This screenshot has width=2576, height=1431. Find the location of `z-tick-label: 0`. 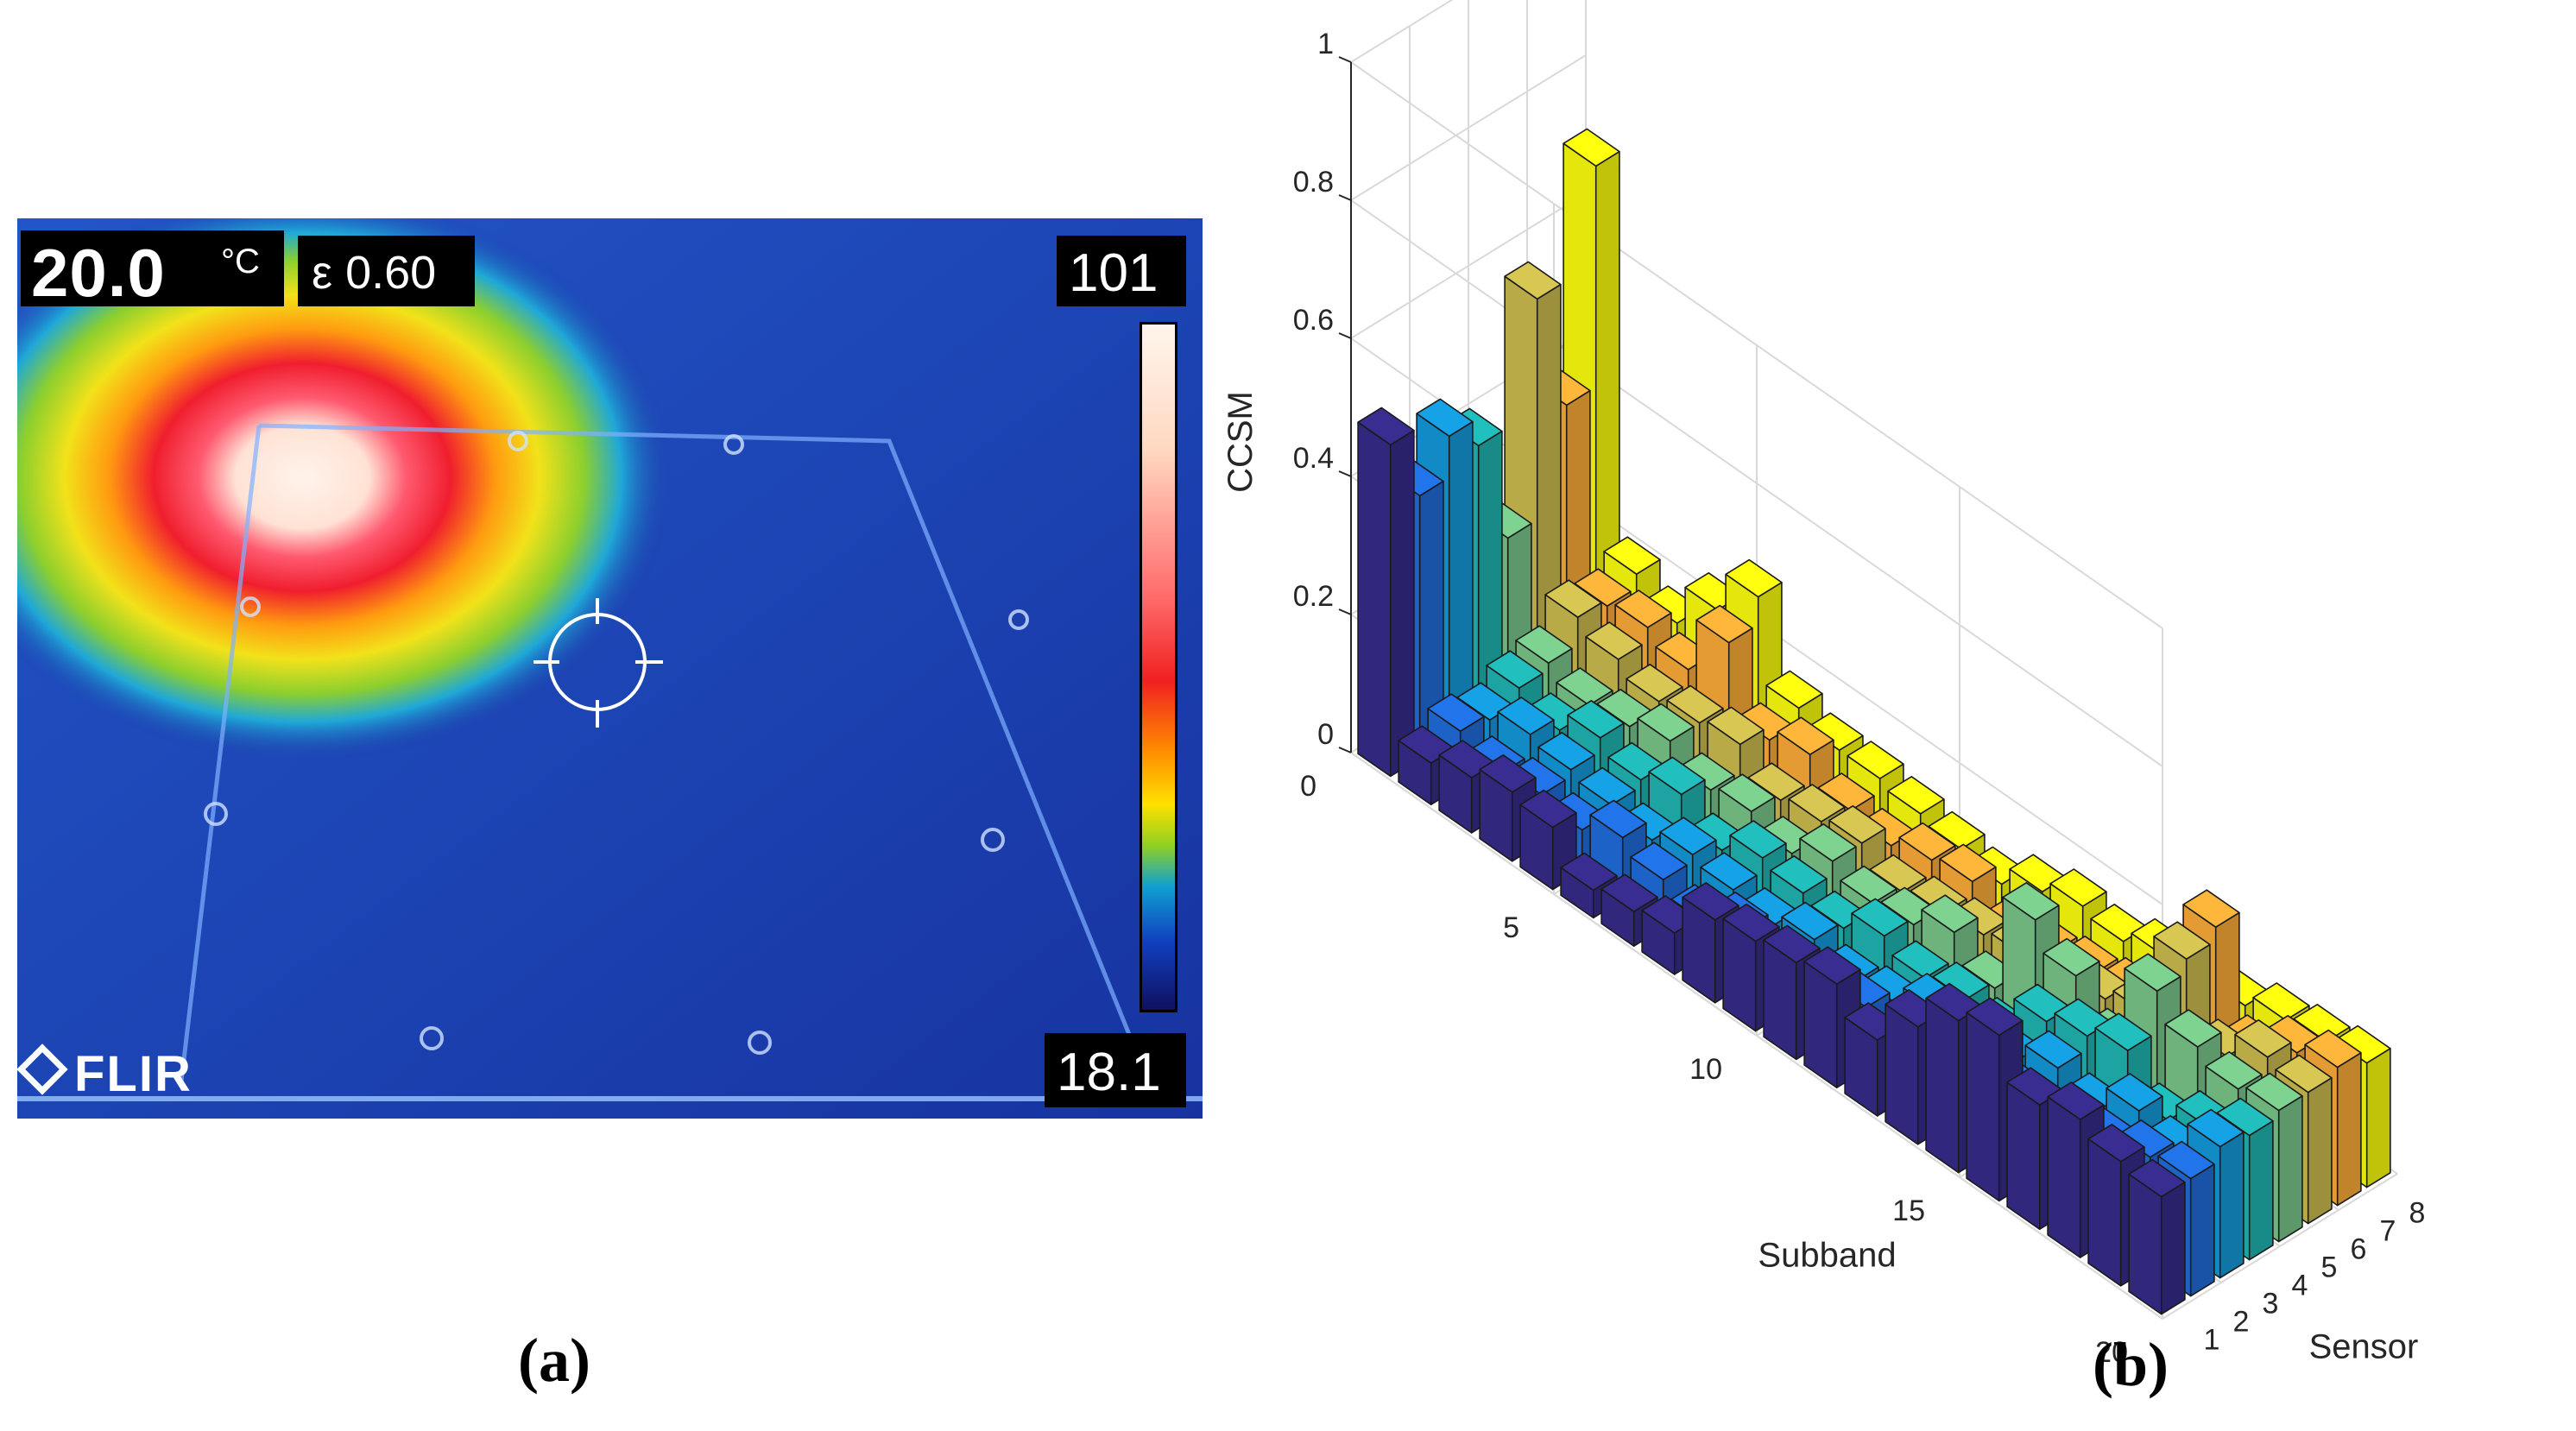

z-tick-label: 0 is located at coordinates (1325, 734).